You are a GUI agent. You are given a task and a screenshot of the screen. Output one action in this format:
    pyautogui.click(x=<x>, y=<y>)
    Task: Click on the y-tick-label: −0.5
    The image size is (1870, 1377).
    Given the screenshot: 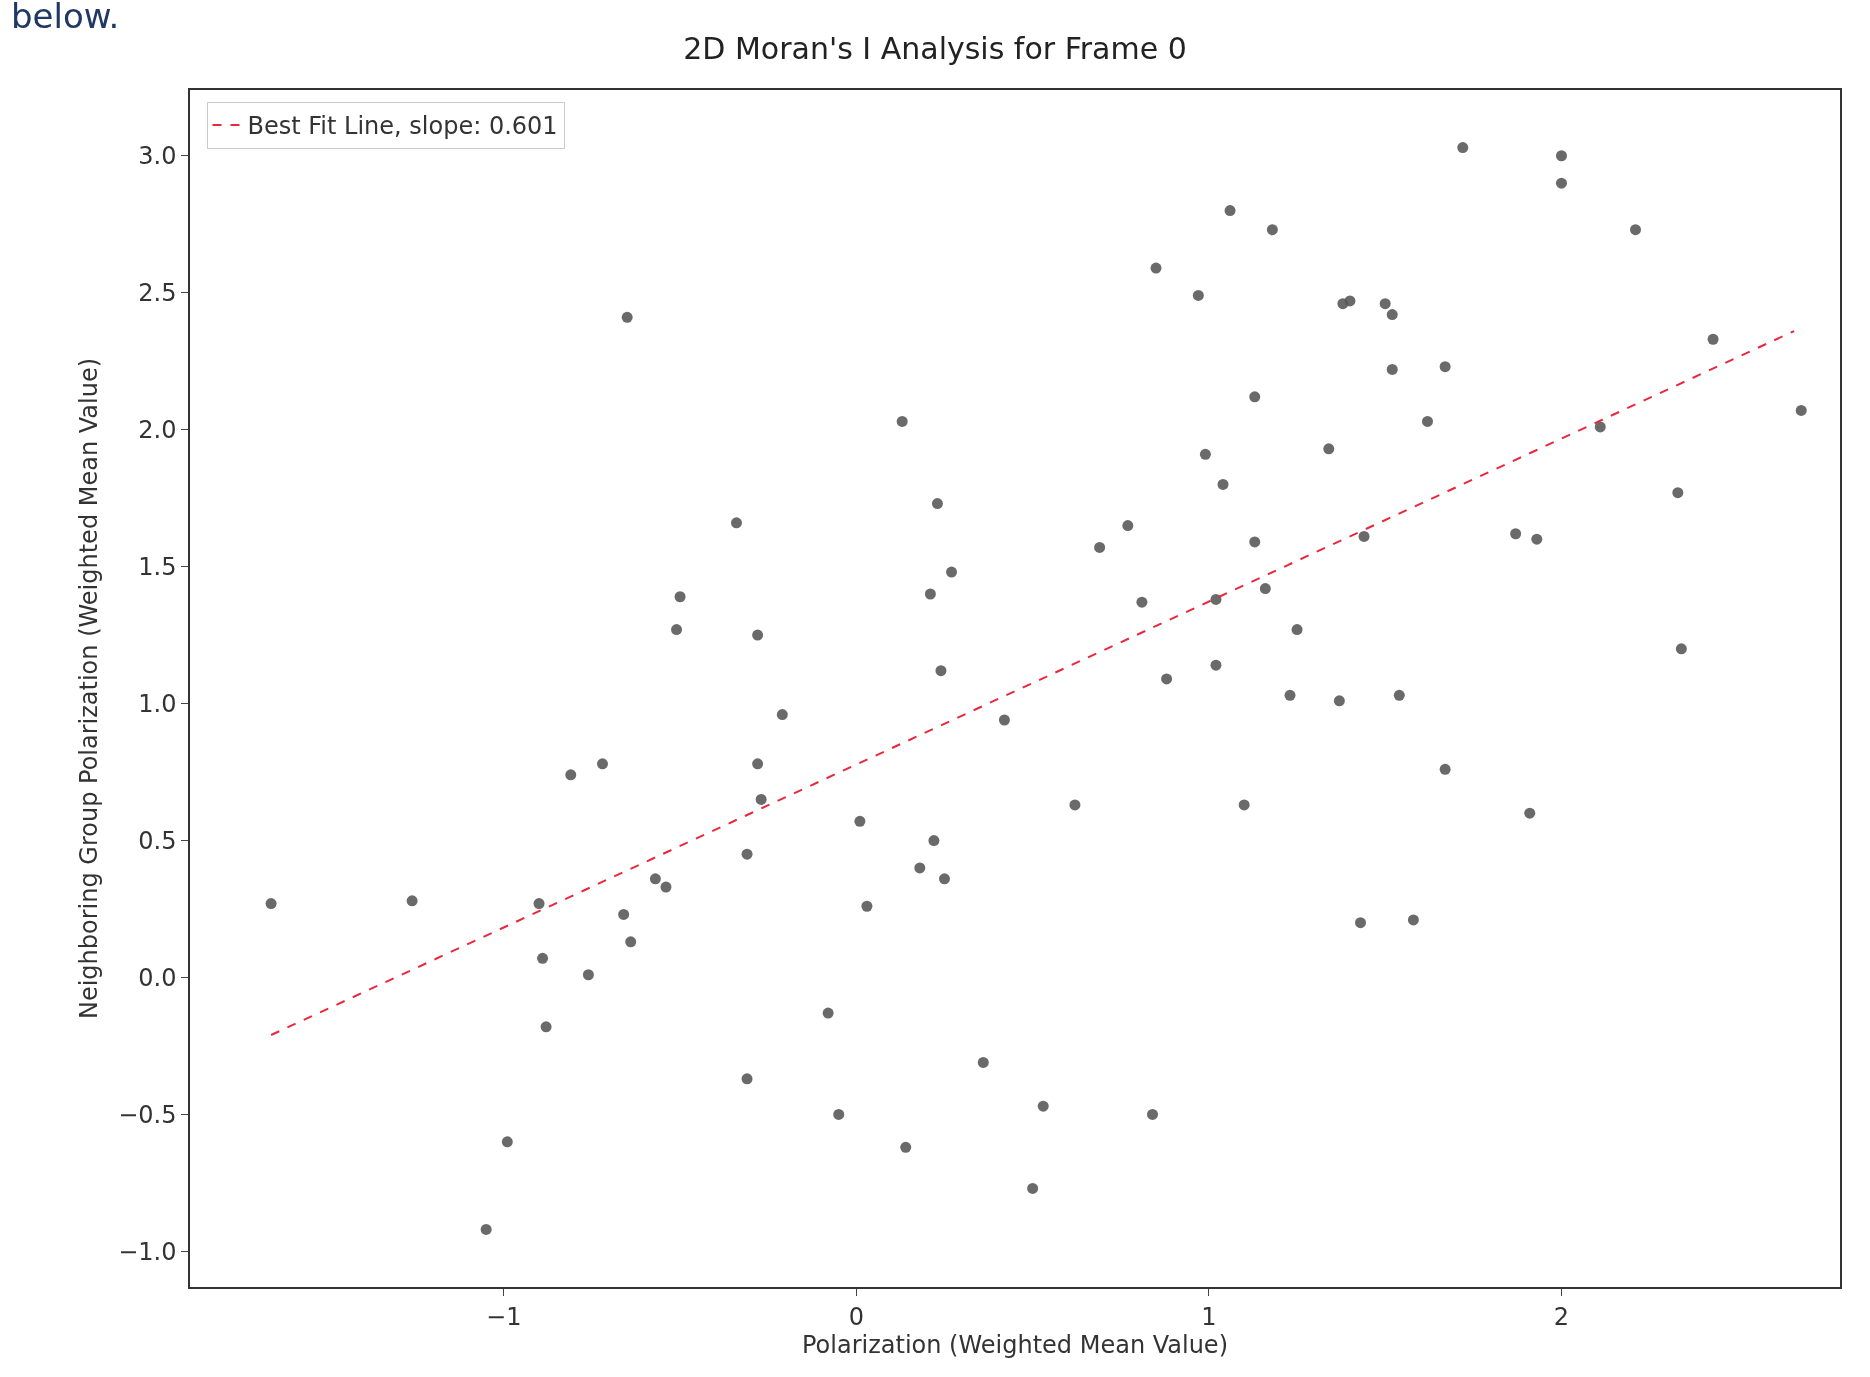 What is the action you would take?
    pyautogui.click(x=147, y=1114)
    